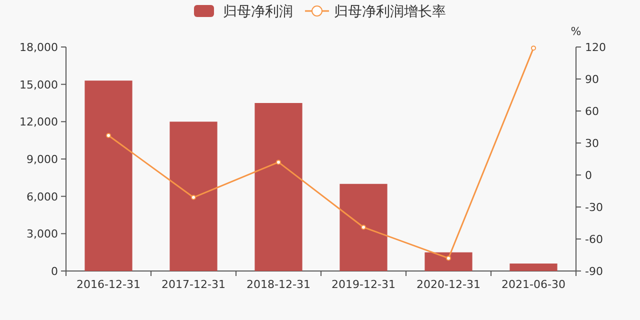 This screenshot has width=640, height=320. Describe the element at coordinates (54, 271) in the screenshot. I see `y-tick-label: 0` at that location.